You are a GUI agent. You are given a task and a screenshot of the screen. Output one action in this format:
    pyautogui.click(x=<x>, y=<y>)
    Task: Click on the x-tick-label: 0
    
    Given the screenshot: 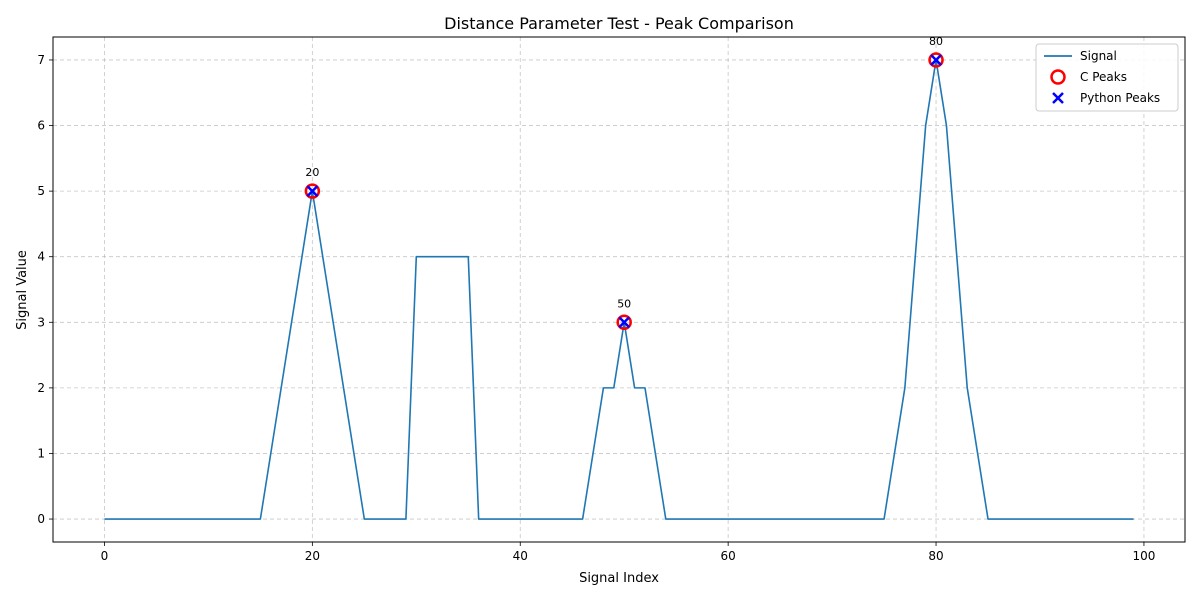 What is the action you would take?
    pyautogui.click(x=105, y=556)
    